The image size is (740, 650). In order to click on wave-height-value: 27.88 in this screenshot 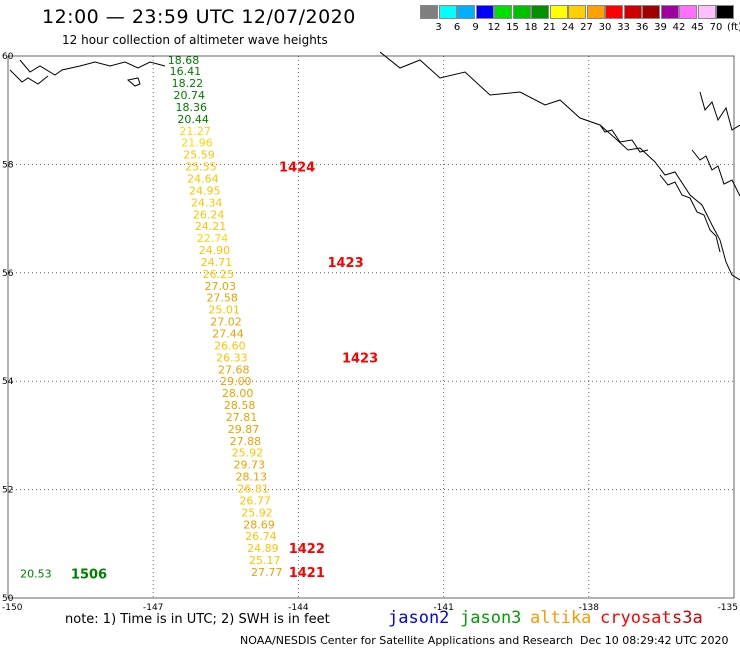, I will do `click(246, 441)`.